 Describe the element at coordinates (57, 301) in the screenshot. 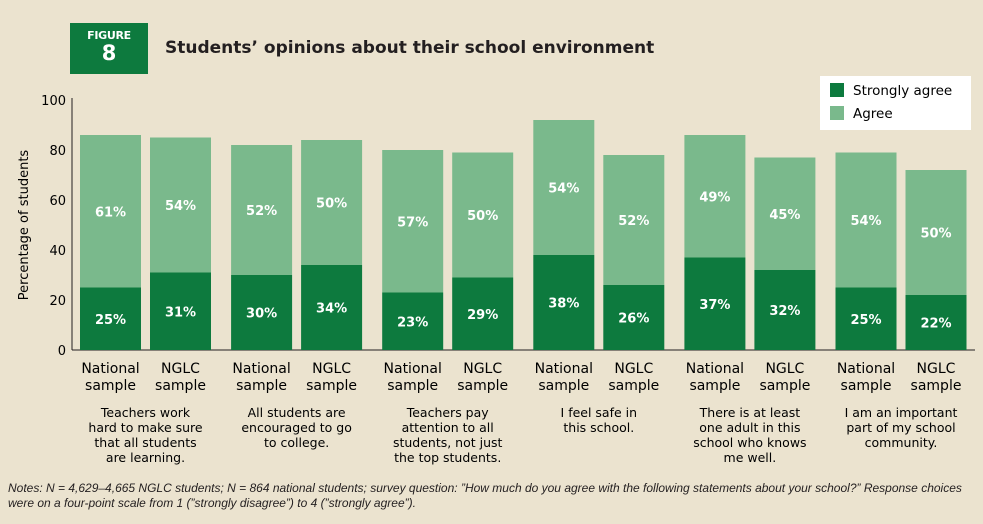

I see `y-tick-label: 20` at that location.